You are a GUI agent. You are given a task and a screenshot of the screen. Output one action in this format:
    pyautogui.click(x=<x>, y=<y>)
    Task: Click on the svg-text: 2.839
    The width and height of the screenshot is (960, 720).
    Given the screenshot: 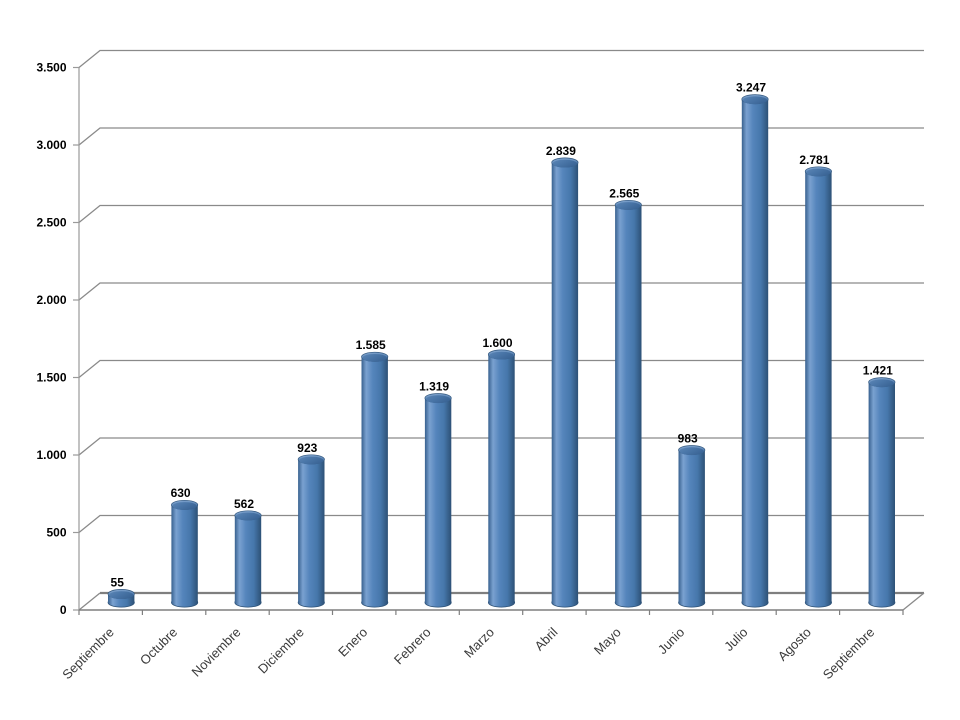 What is the action you would take?
    pyautogui.click(x=561, y=151)
    